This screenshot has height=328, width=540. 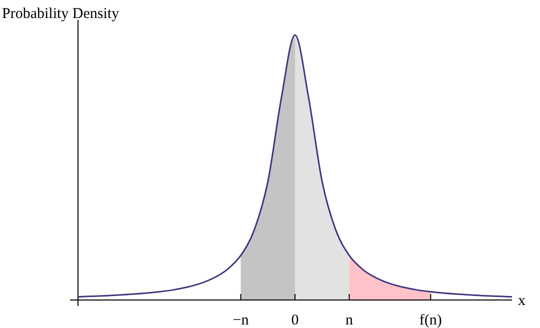 I want to click on x-tick-label: f(n), so click(x=430, y=320).